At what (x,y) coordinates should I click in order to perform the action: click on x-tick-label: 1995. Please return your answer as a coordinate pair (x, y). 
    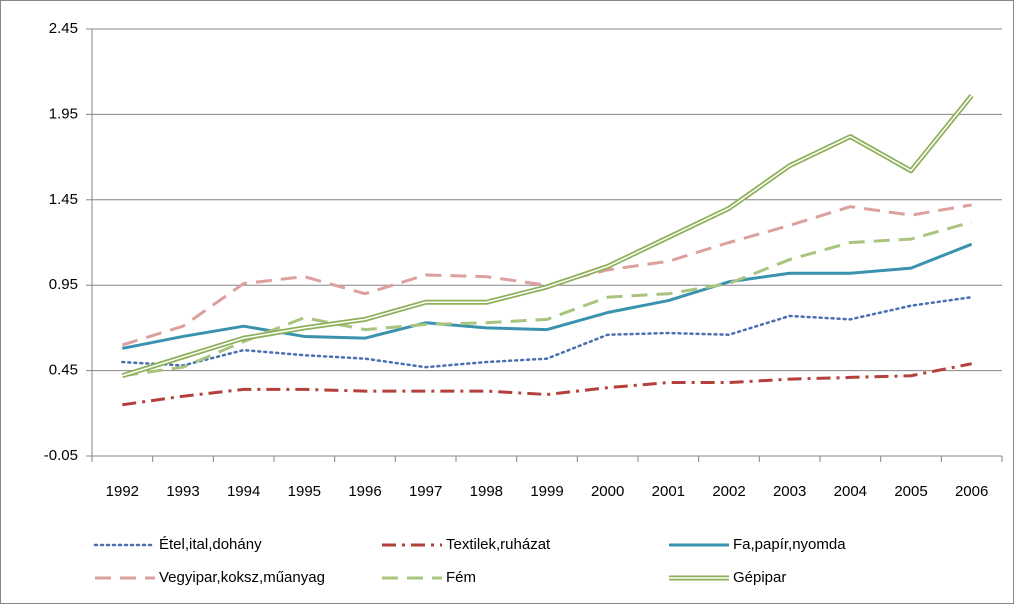
    Looking at the image, I should click on (304, 491).